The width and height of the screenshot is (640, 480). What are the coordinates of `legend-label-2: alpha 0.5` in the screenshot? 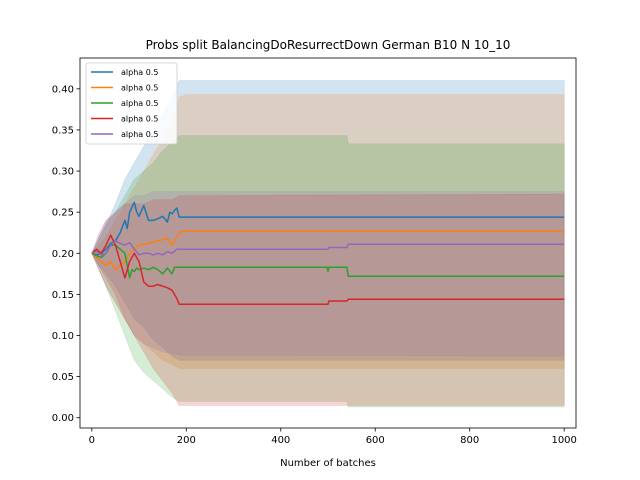 It's located at (139, 88).